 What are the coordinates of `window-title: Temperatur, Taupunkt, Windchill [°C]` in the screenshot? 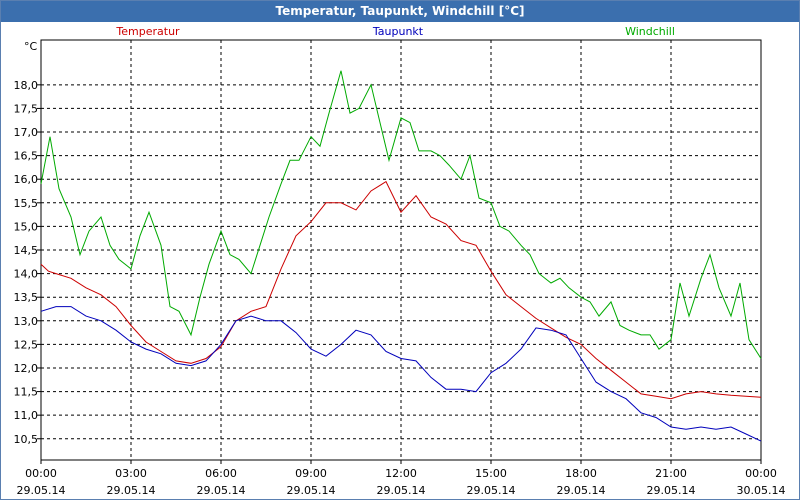 It's located at (400, 11).